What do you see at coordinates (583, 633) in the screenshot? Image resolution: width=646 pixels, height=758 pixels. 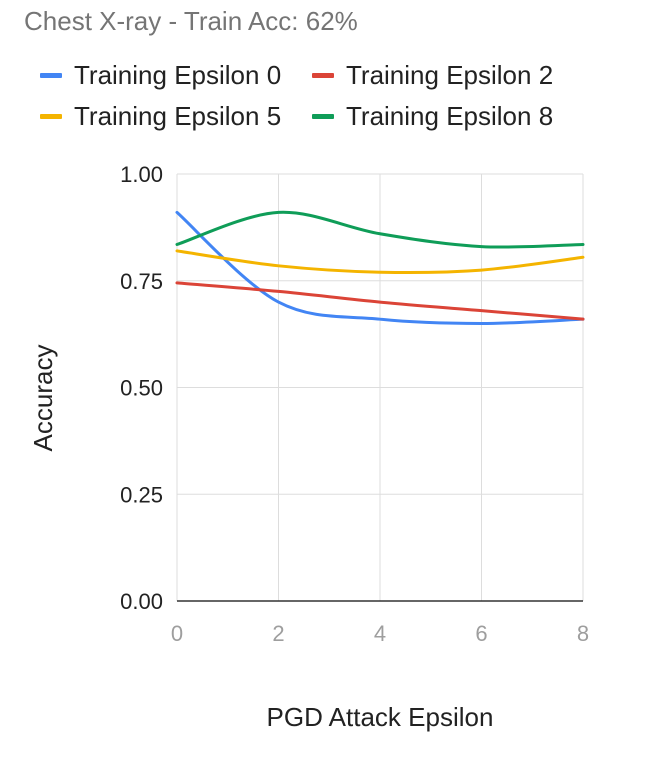 I see `x-tick-label: 8` at bounding box center [583, 633].